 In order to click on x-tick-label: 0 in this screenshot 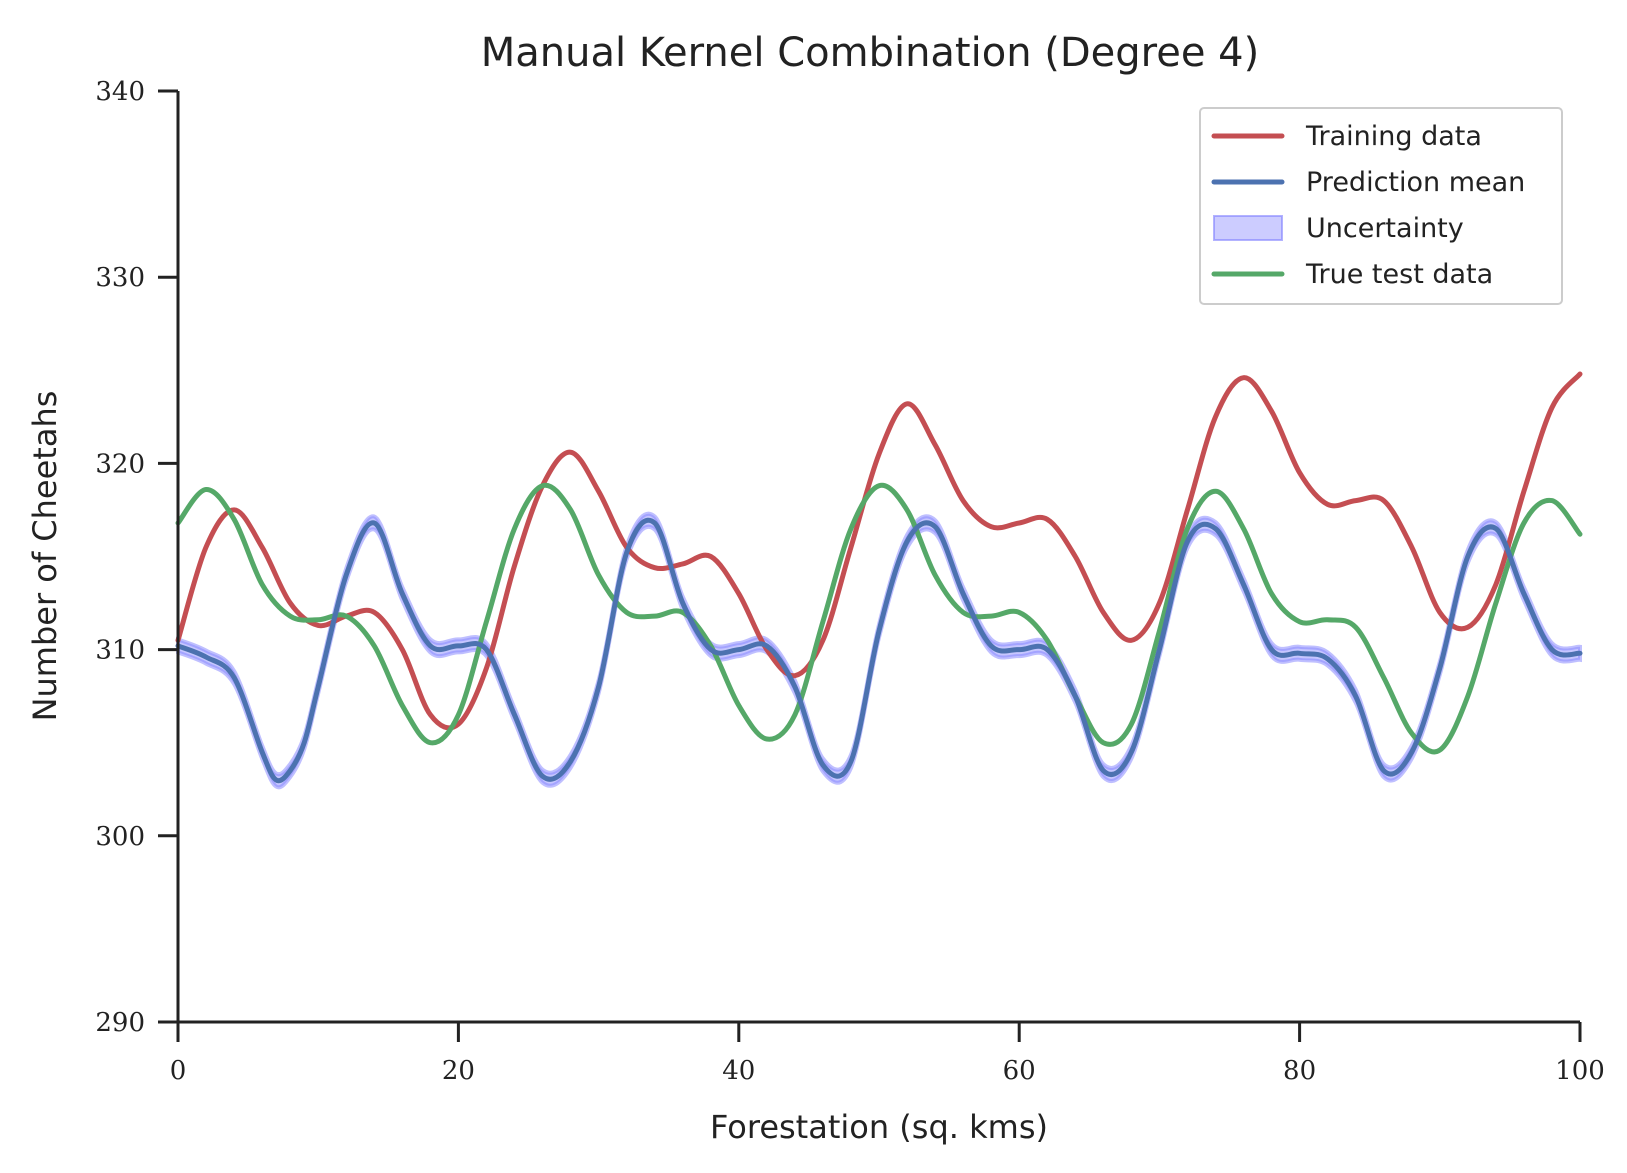, I will do `click(178, 1071)`.